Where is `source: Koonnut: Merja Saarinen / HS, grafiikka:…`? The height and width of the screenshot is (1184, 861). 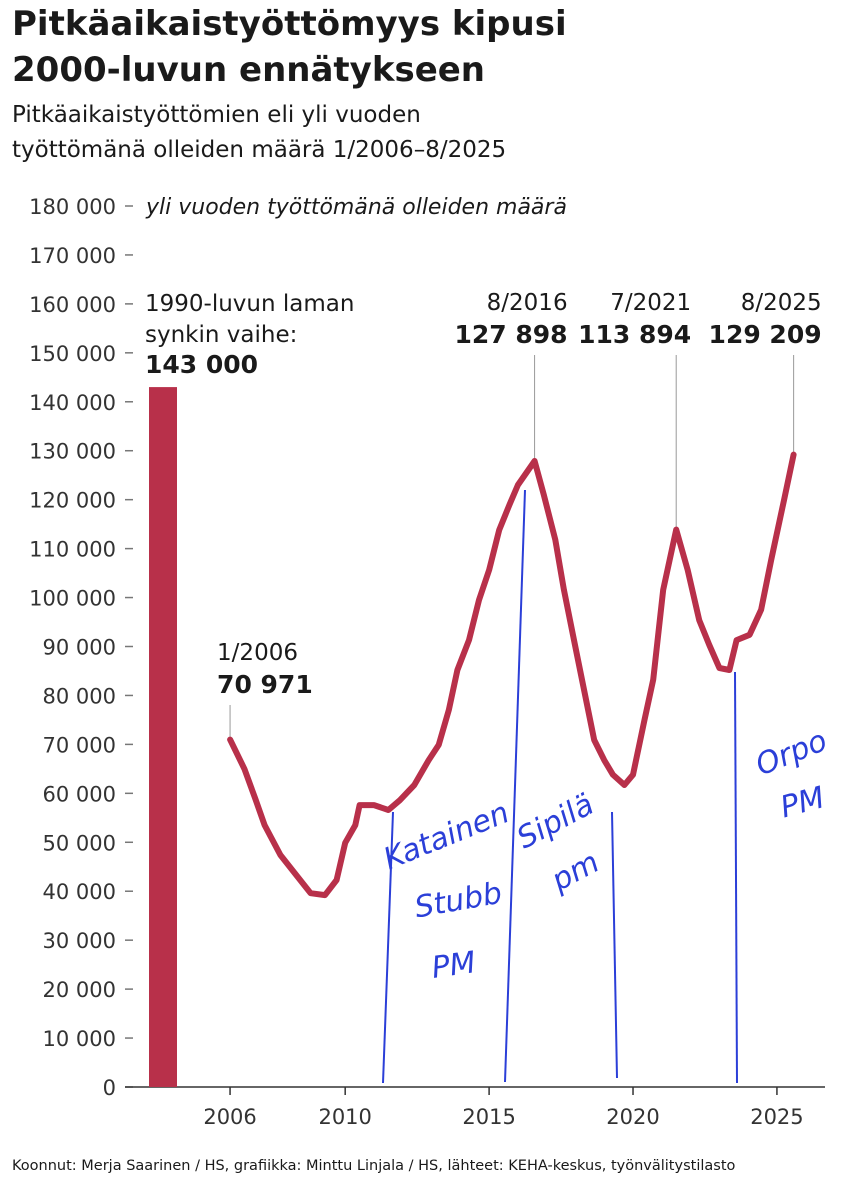 source: Koonnut: Merja Saarinen / HS, grafiikka:… is located at coordinates (374, 1166).